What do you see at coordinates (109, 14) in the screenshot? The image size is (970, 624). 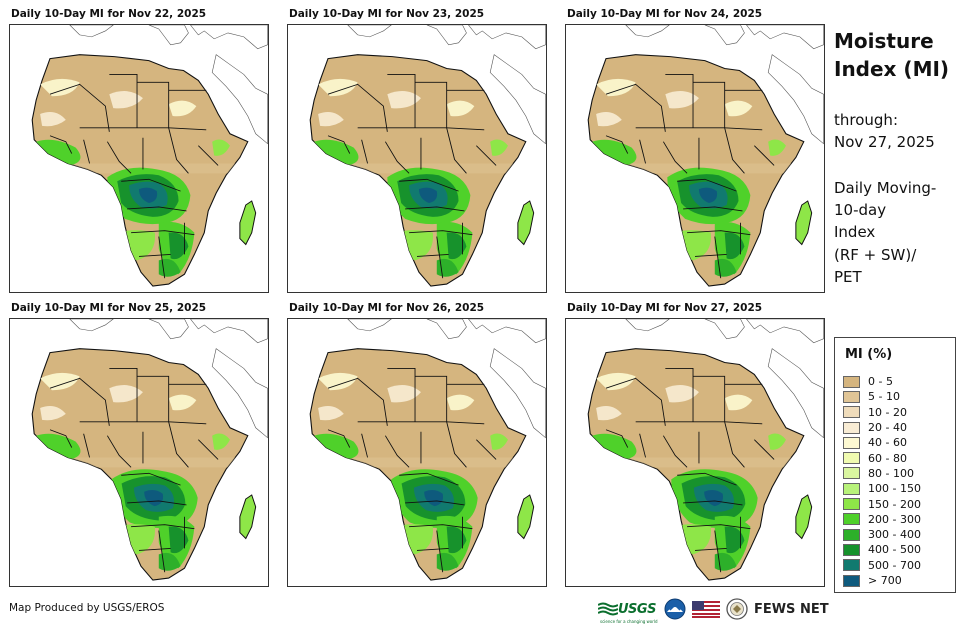 I see `panel-title: Daily 10-Day MI for Nov 22, 2025` at bounding box center [109, 14].